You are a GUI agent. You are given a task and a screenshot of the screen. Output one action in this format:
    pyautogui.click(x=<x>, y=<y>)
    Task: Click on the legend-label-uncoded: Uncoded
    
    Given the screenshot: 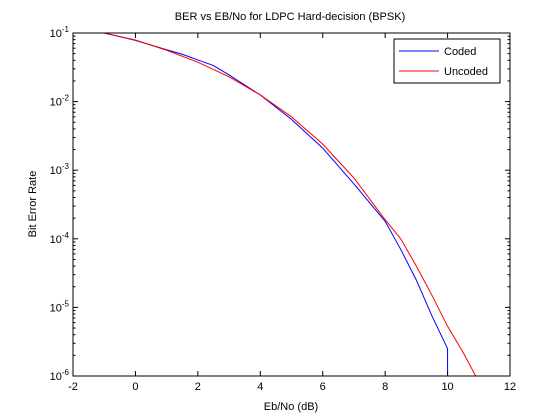 What is the action you would take?
    pyautogui.click(x=466, y=72)
    